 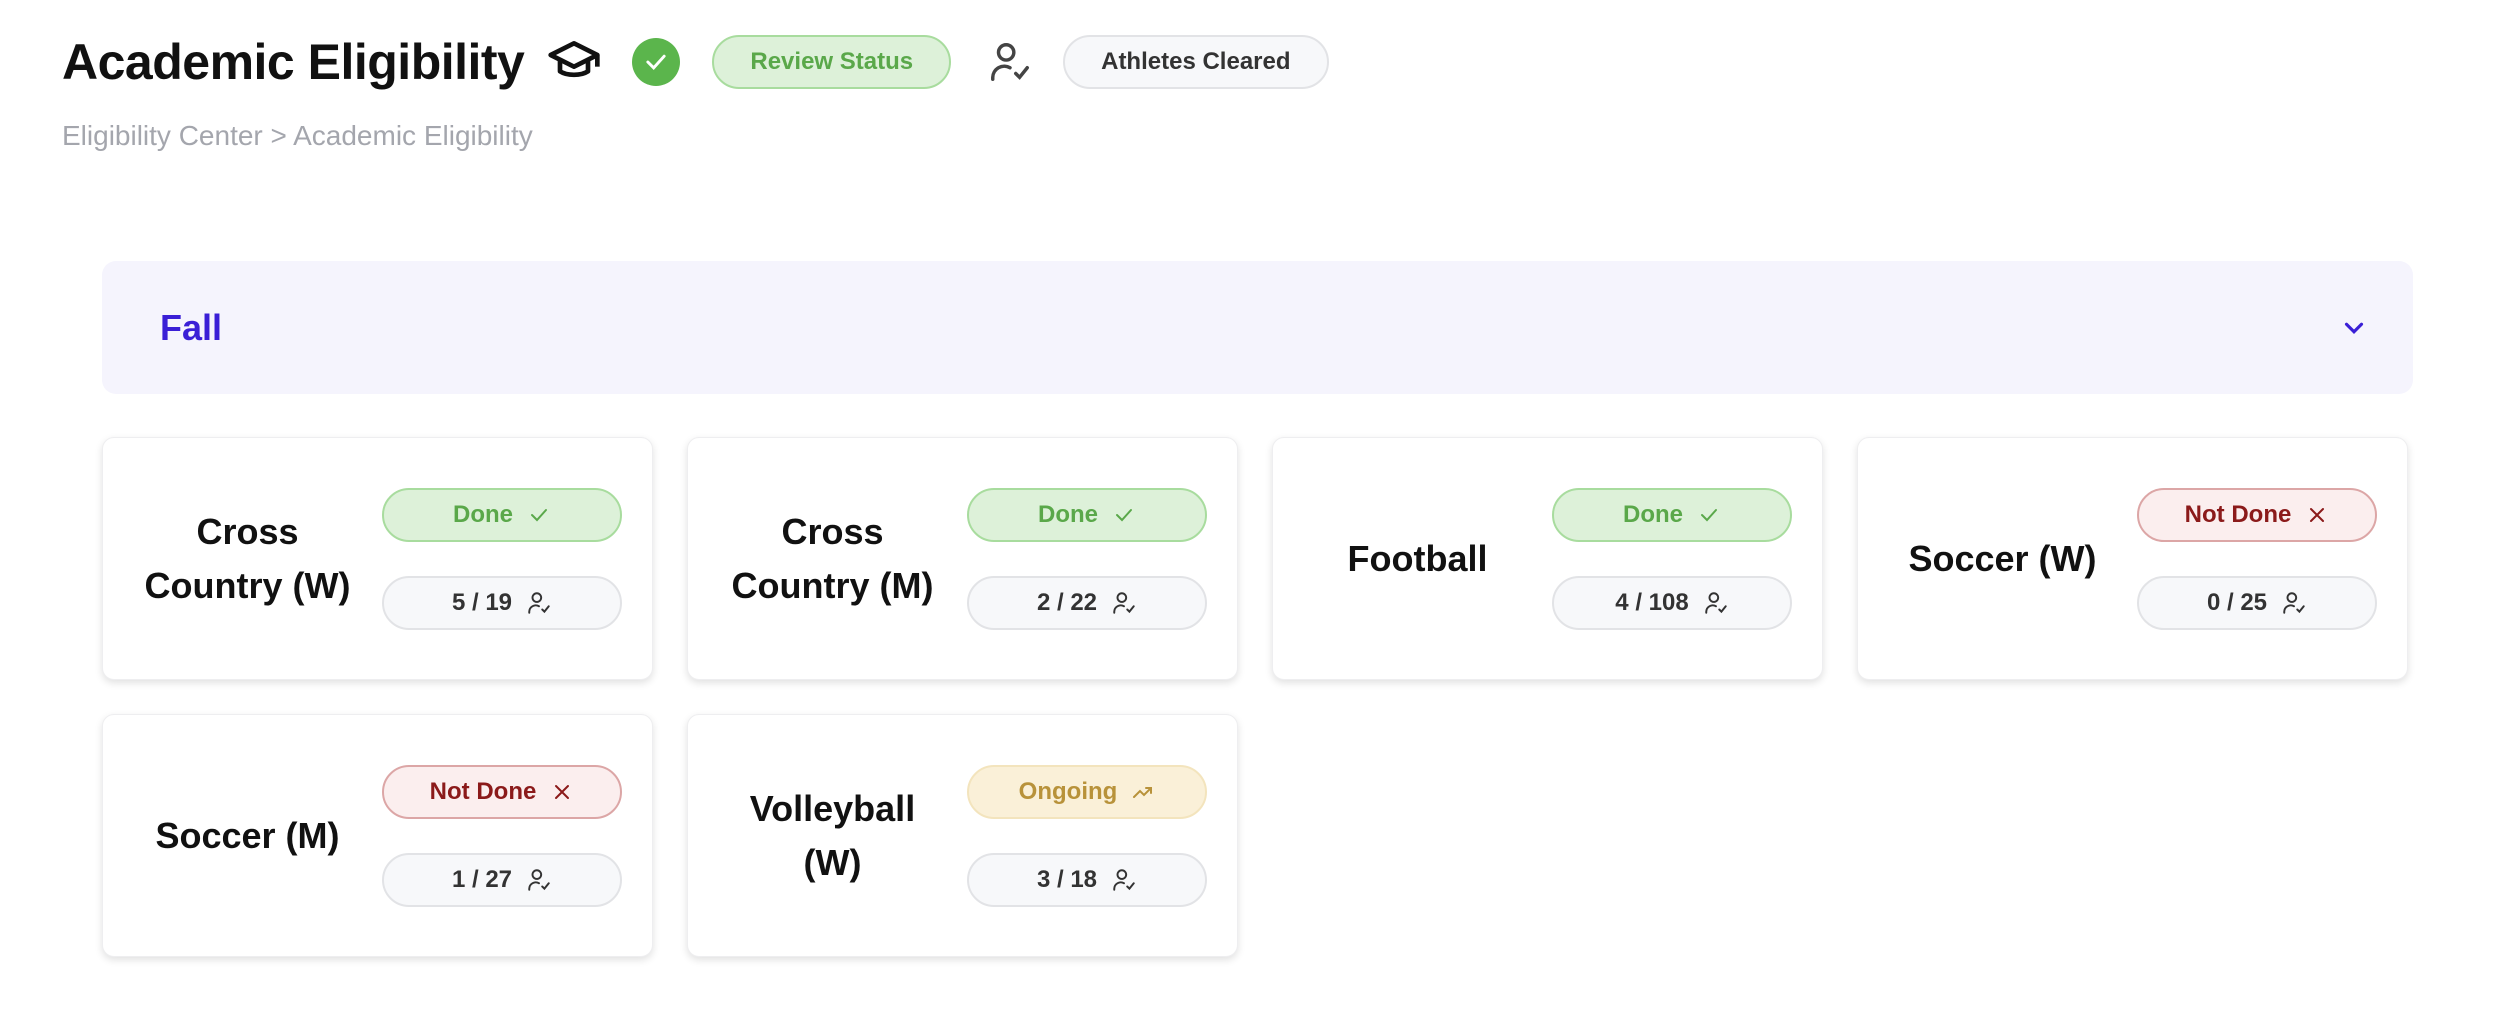 What do you see at coordinates (832, 835) in the screenshot?
I see `sport-name: Volleyball (W)` at bounding box center [832, 835].